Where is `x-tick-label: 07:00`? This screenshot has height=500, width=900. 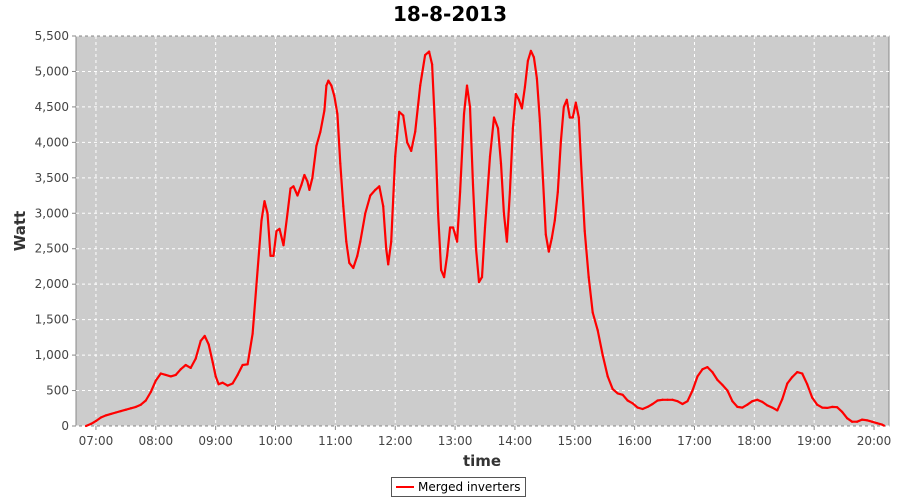
x-tick-label: 07:00 is located at coordinates (96, 441).